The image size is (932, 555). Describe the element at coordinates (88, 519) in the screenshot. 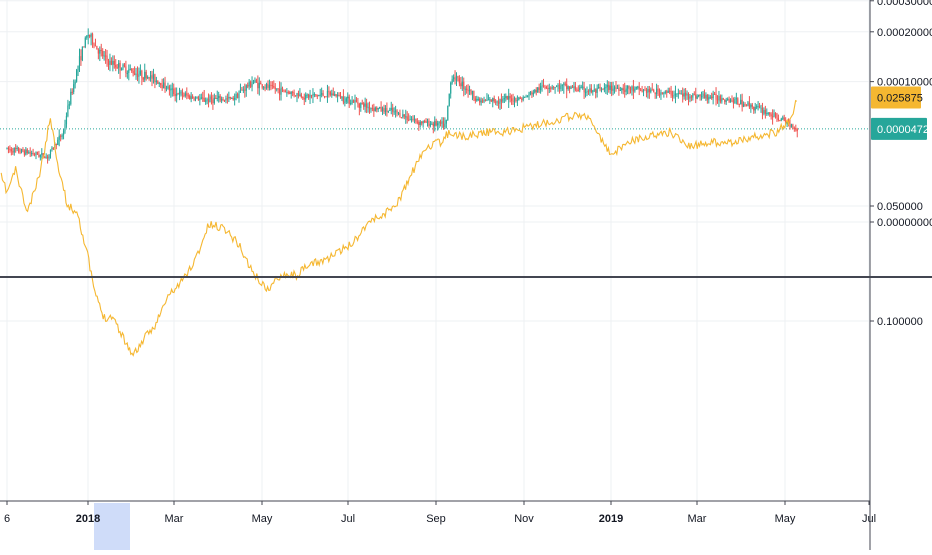

I see `time-axis-label: 2018` at that location.